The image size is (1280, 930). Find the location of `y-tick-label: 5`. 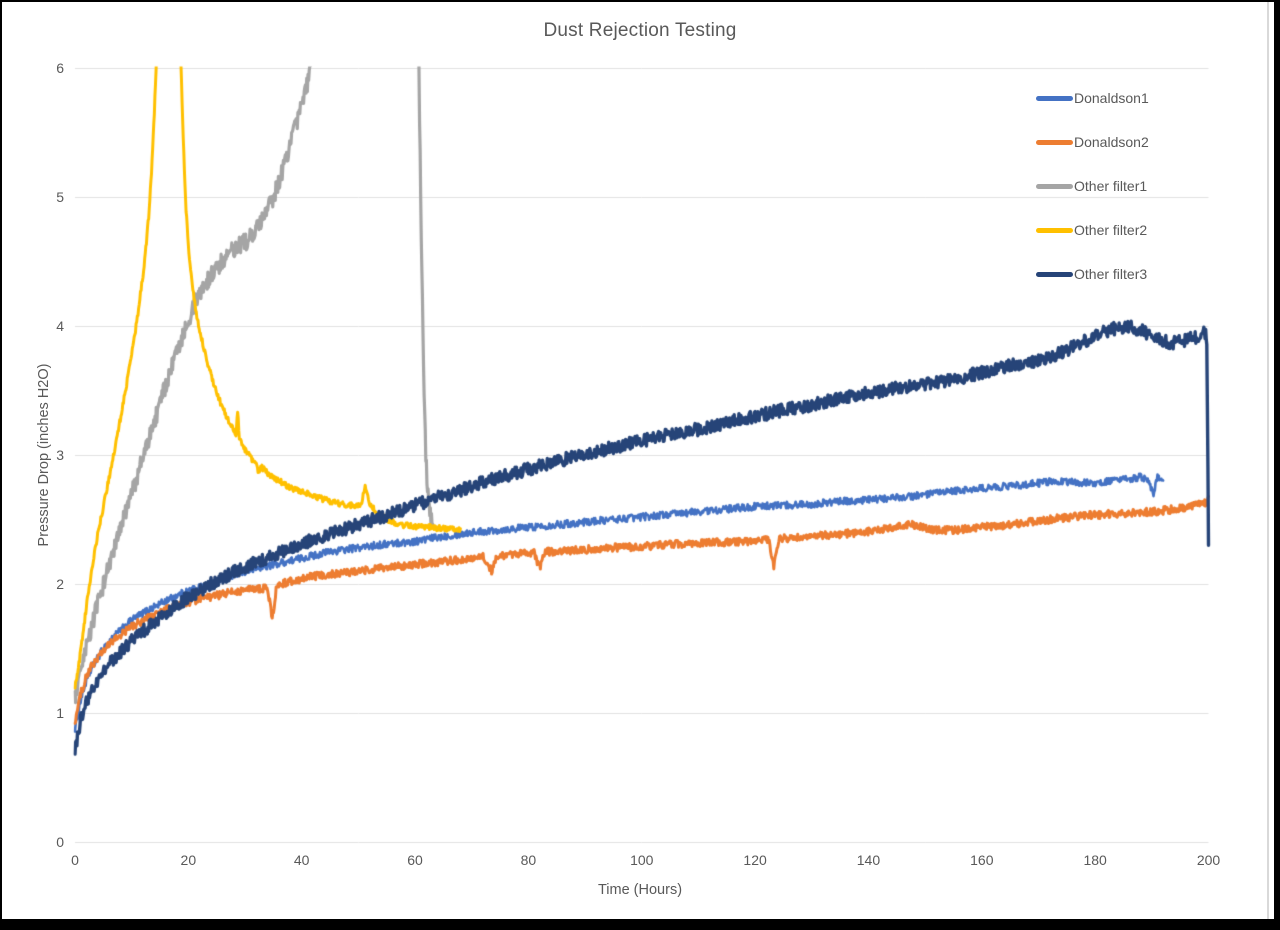

y-tick-label: 5 is located at coordinates (60, 197).